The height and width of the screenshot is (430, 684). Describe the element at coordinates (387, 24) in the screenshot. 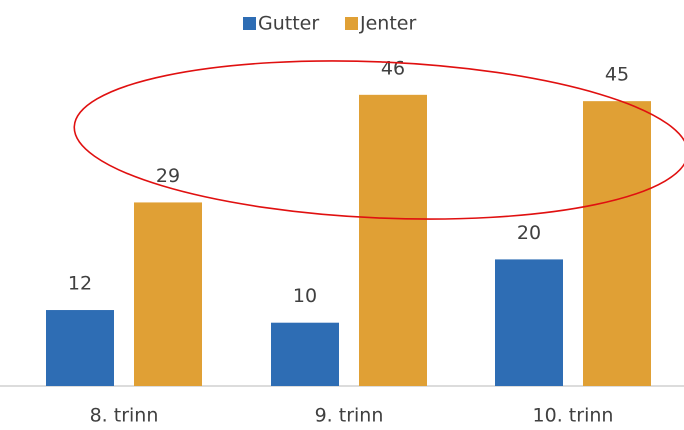

I see `legend-label: Jenter` at that location.